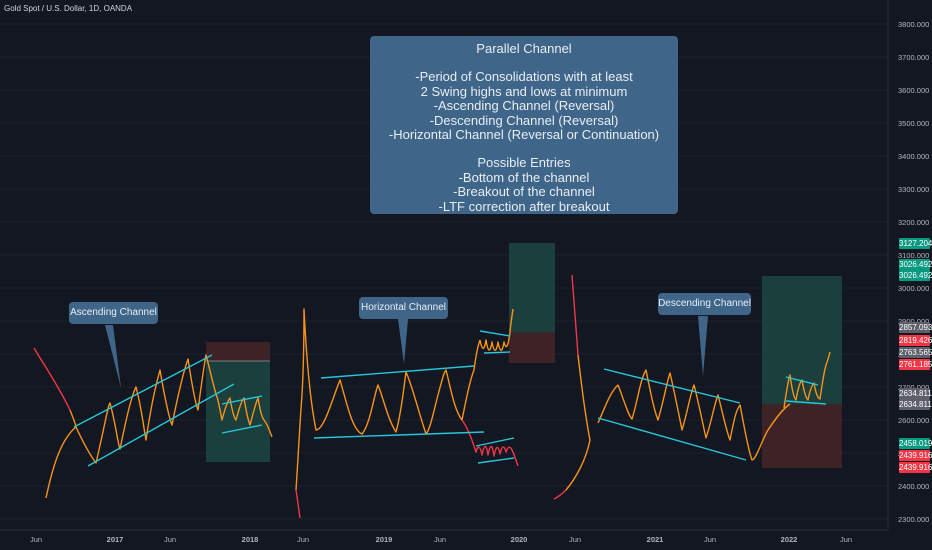 The width and height of the screenshot is (932, 550). Describe the element at coordinates (915, 443) in the screenshot. I see `price-tag-label: 2458.019` at that location.